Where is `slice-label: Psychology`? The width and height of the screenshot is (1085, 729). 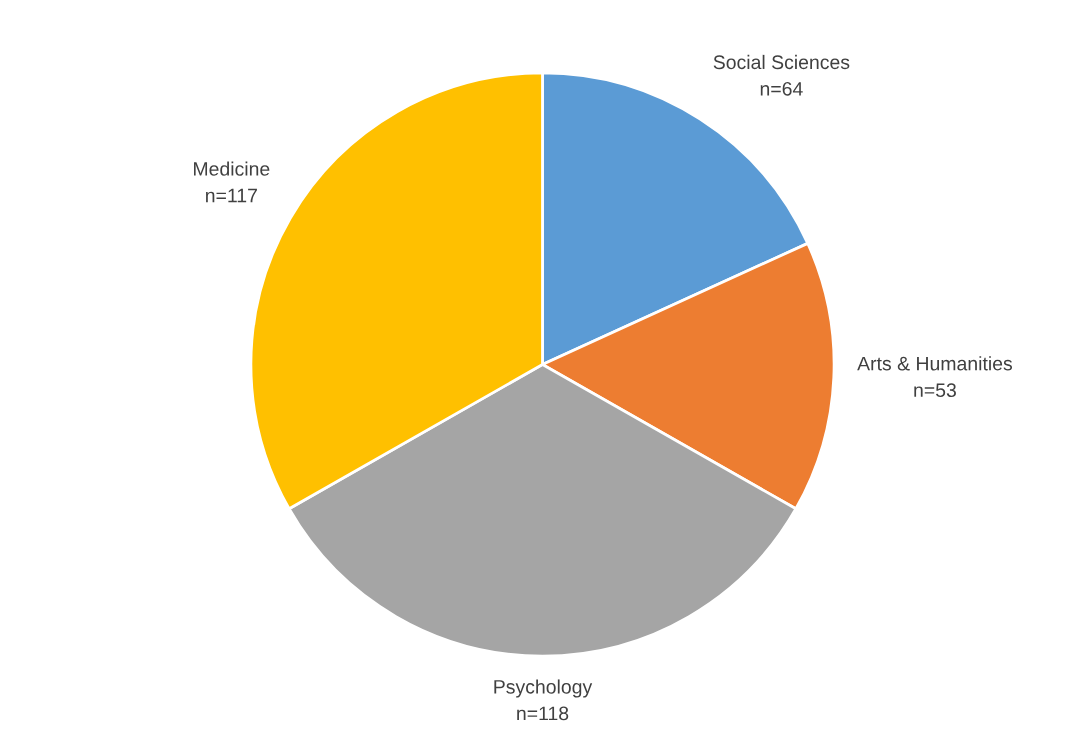
slice-label: Psychology is located at coordinates (543, 688).